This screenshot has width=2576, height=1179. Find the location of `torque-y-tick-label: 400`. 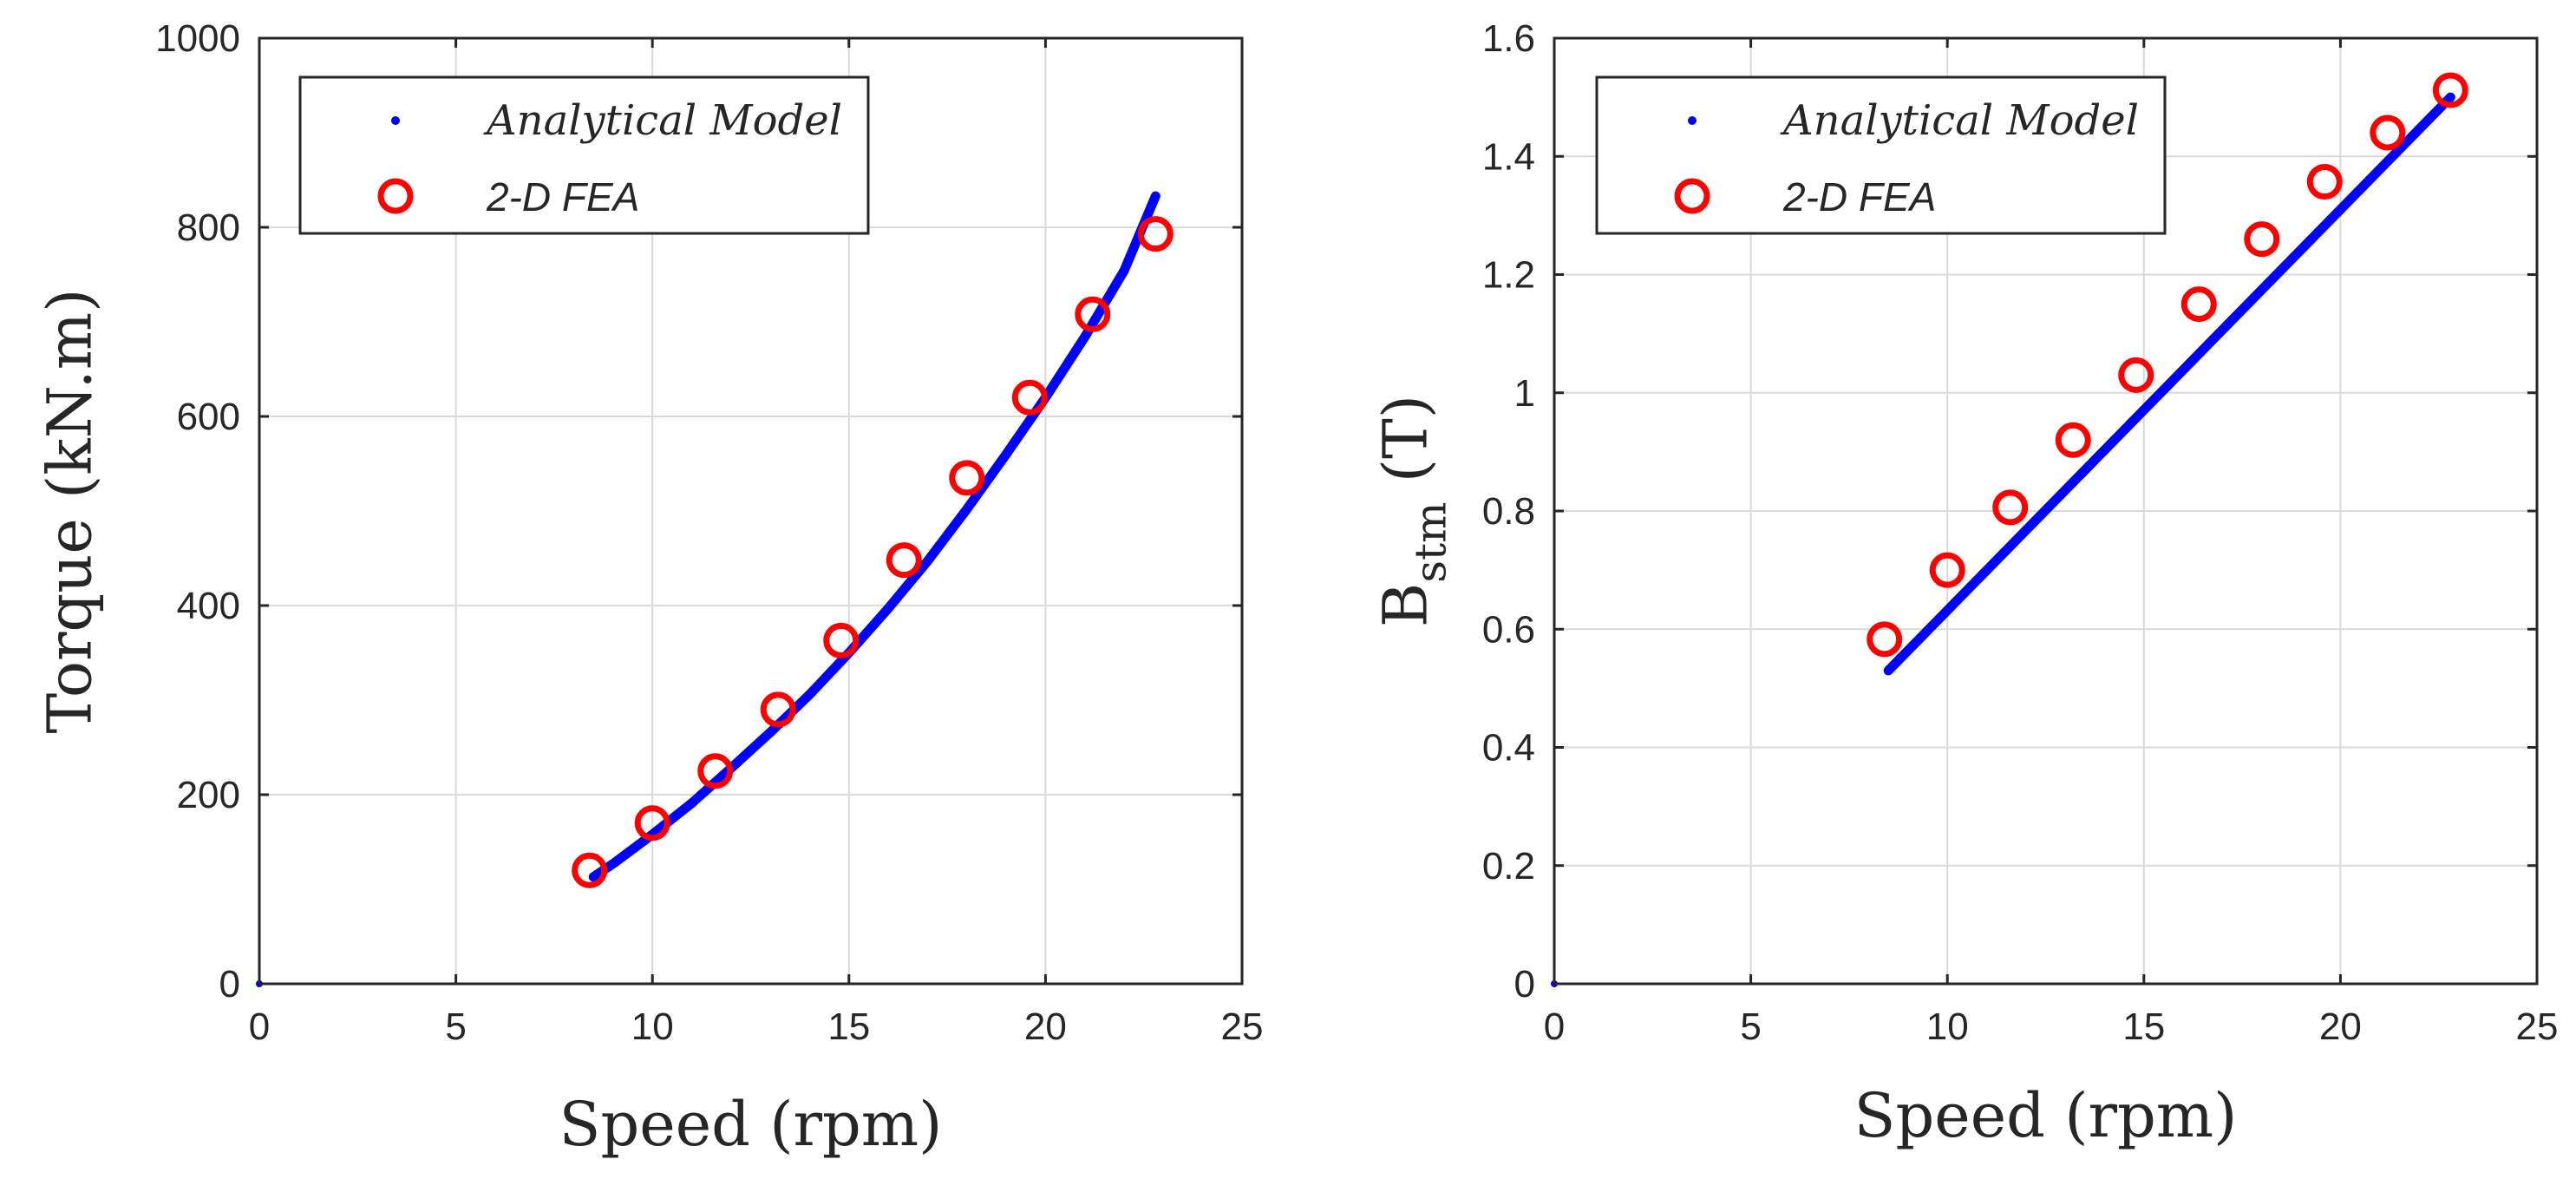

torque-y-tick-label: 400 is located at coordinates (208, 606).